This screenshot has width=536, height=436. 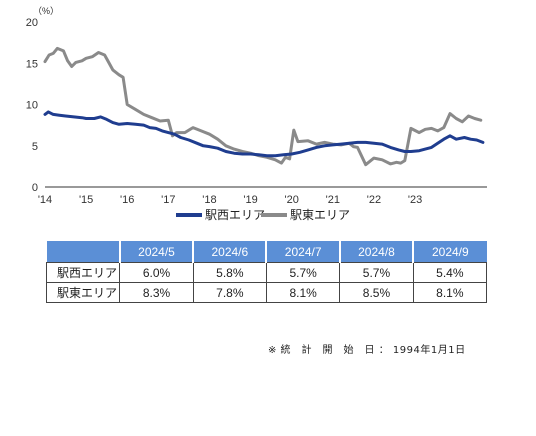 What do you see at coordinates (209, 200) in the screenshot?
I see `x-tick-label: '18` at bounding box center [209, 200].